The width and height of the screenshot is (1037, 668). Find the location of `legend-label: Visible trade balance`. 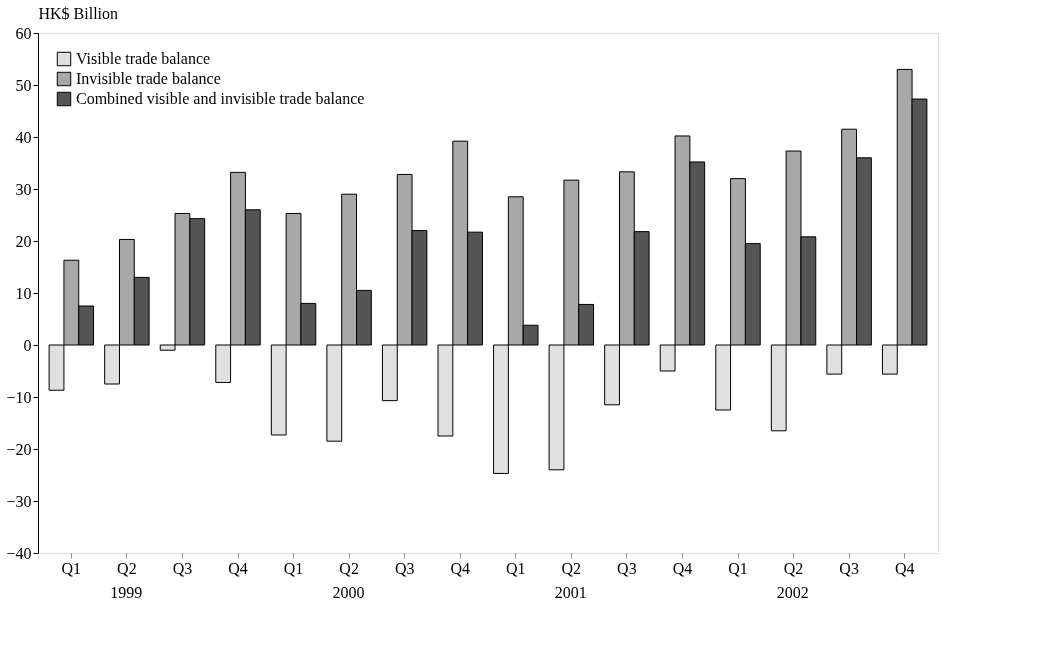

legend-label: Visible trade balance is located at coordinates (143, 58).